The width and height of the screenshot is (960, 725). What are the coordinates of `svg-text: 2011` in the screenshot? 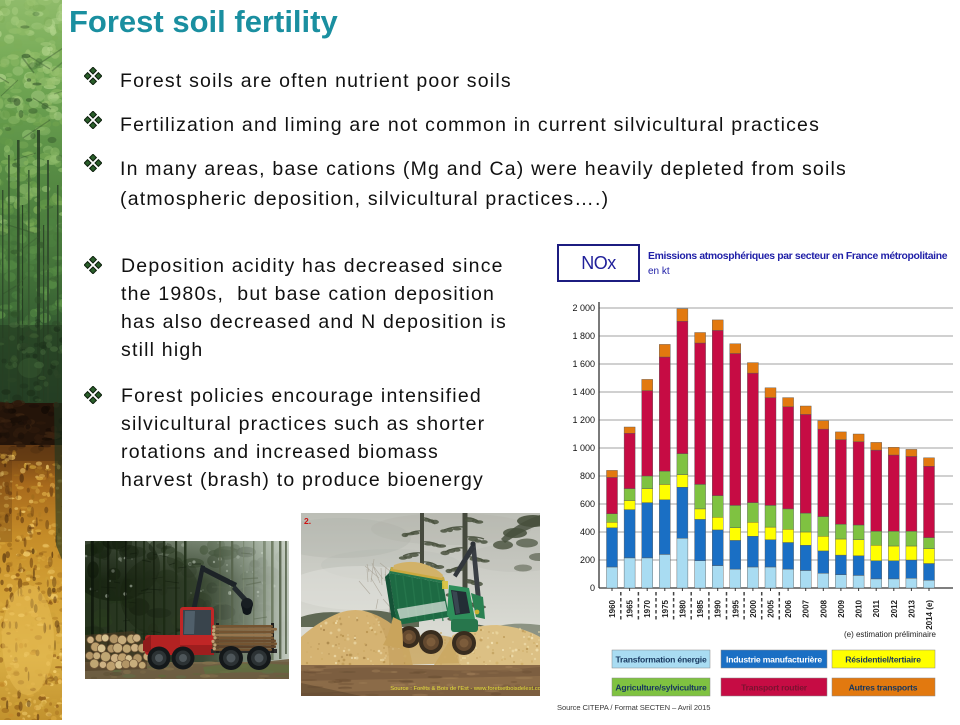 It's located at (876, 608).